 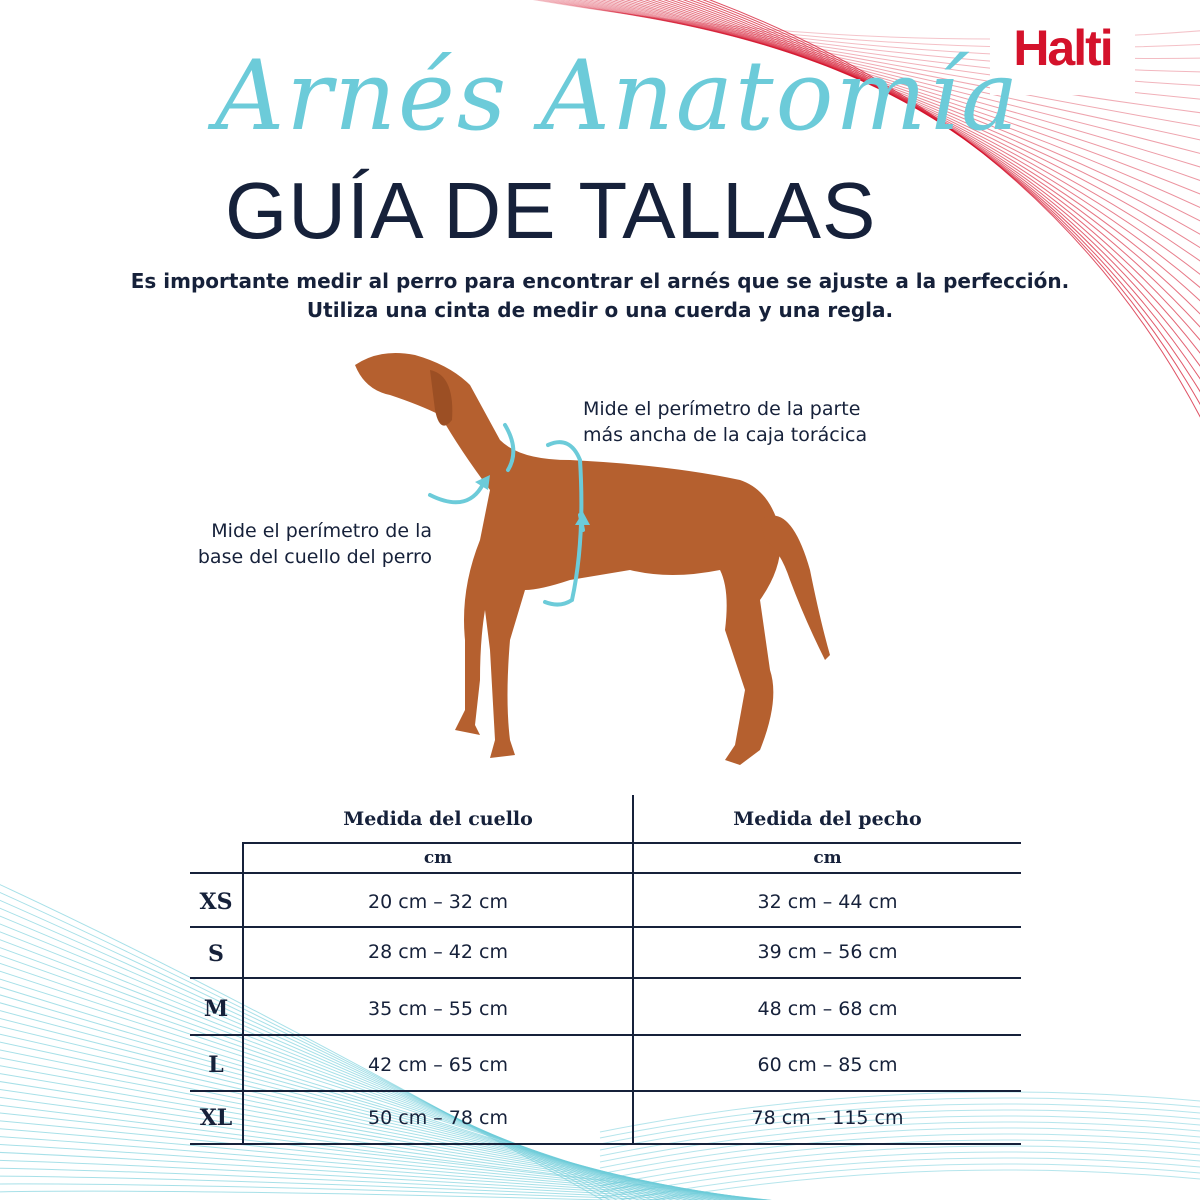 What do you see at coordinates (321, 531) in the screenshot?
I see `neck-note-line-1: Mide el perímetro de la` at bounding box center [321, 531].